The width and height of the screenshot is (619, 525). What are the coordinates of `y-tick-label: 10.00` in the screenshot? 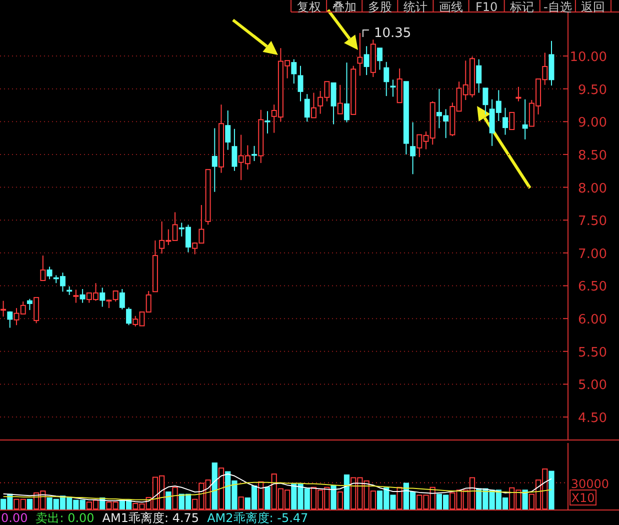 It's located at (588, 58).